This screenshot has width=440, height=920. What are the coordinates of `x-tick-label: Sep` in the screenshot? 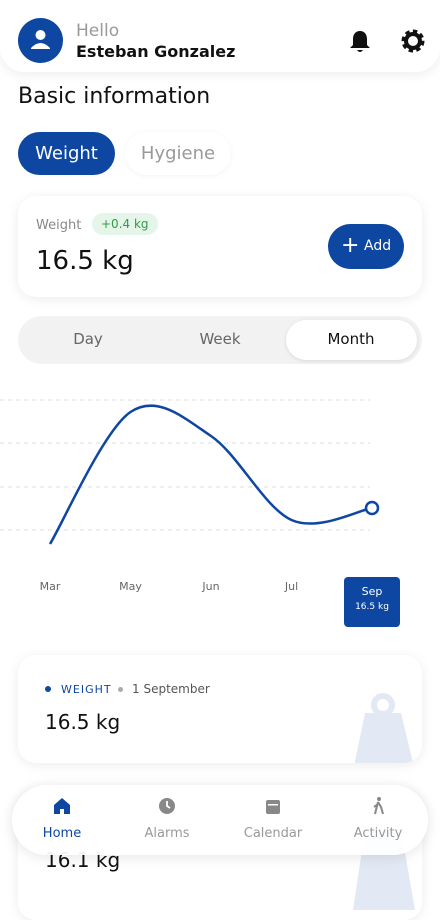 It's located at (372, 591).